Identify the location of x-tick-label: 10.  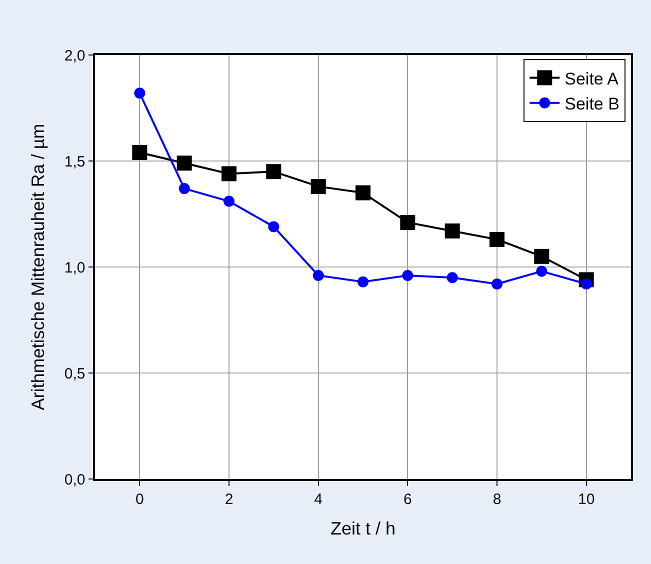
(586, 499).